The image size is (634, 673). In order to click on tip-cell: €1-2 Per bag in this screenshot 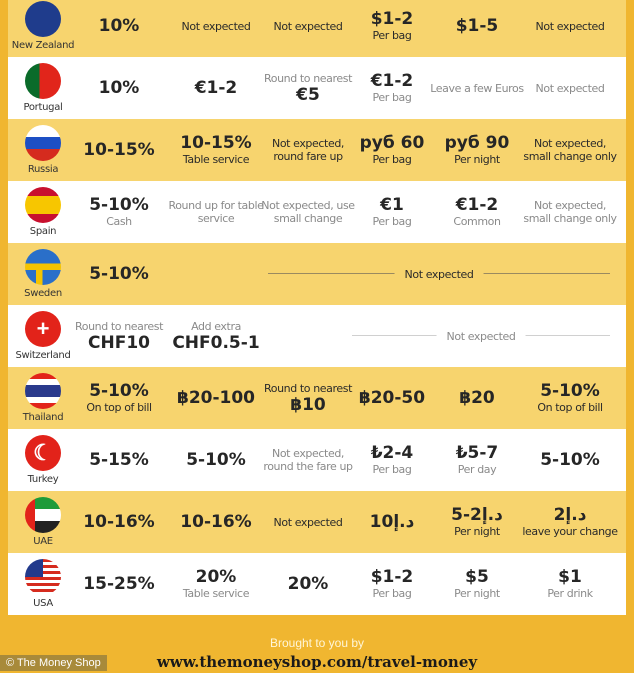, I will do `click(392, 88)`.